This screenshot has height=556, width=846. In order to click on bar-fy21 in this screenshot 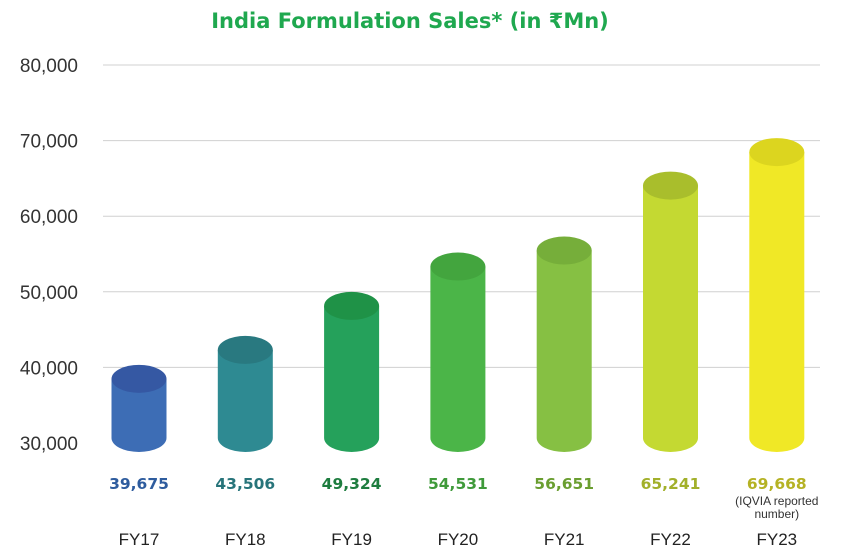, I will do `click(564, 344)`.